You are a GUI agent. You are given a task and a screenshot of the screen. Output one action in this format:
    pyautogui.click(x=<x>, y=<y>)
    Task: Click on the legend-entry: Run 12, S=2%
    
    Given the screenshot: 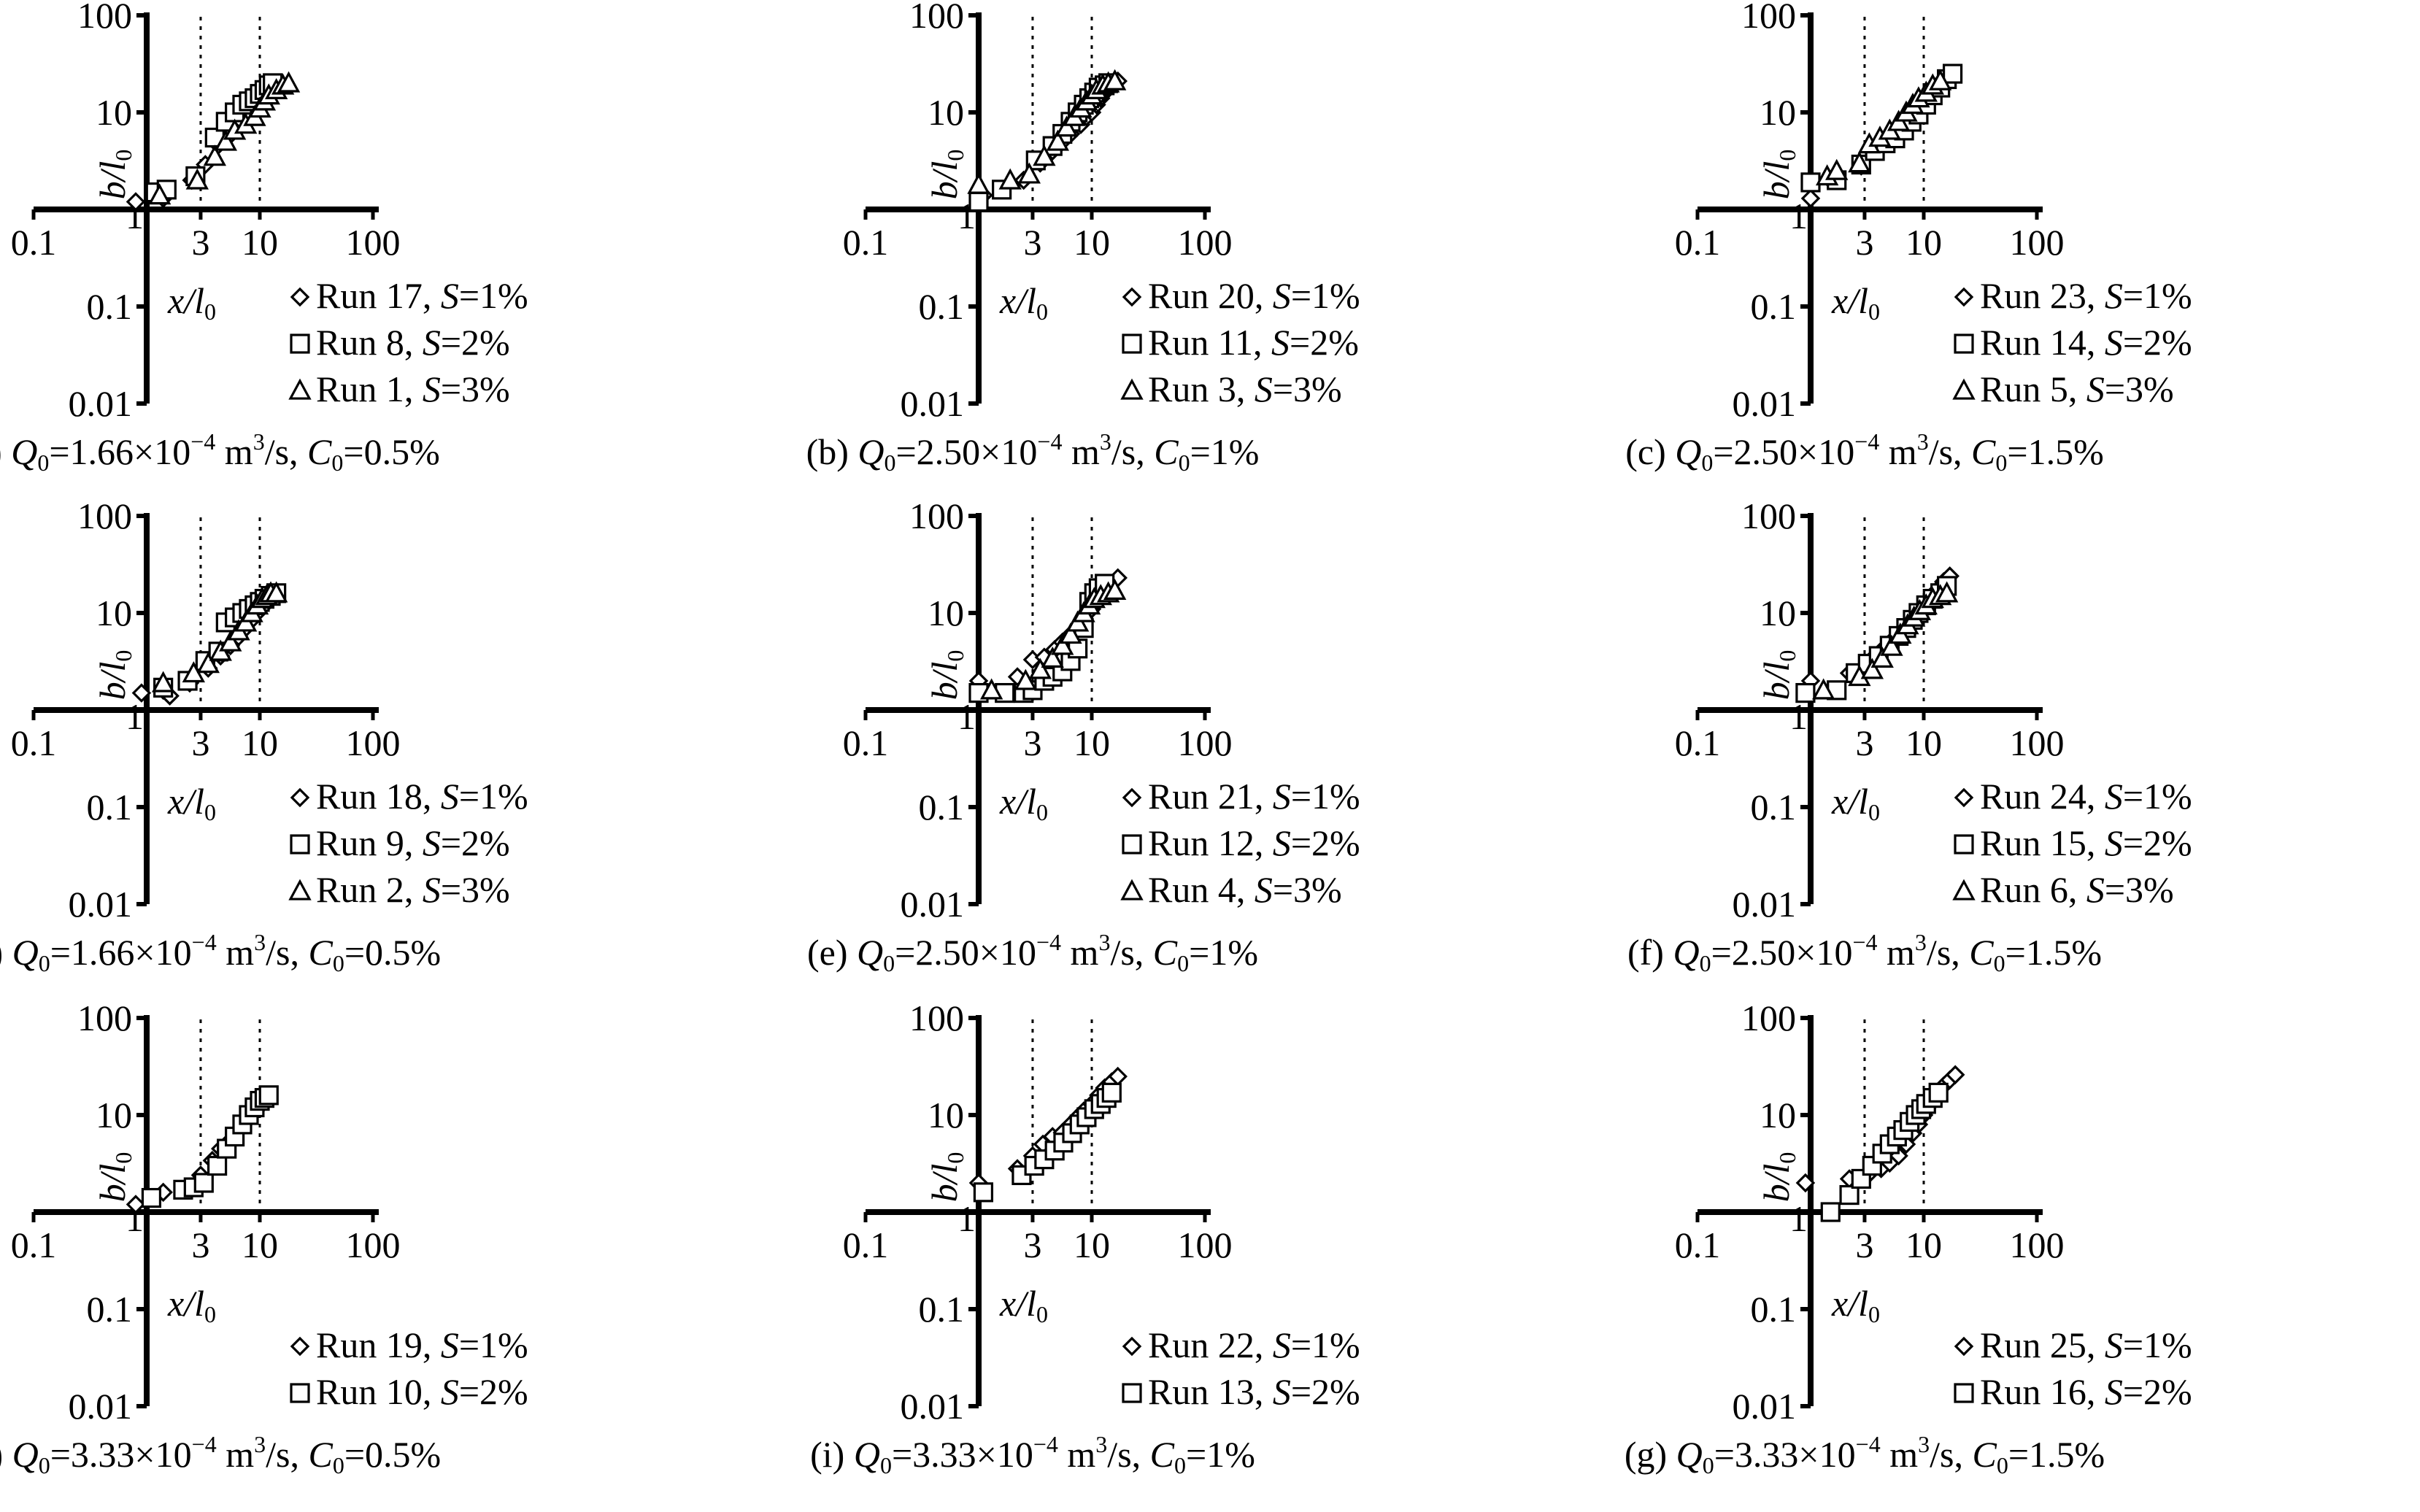 What is the action you would take?
    pyautogui.click(x=1254, y=843)
    